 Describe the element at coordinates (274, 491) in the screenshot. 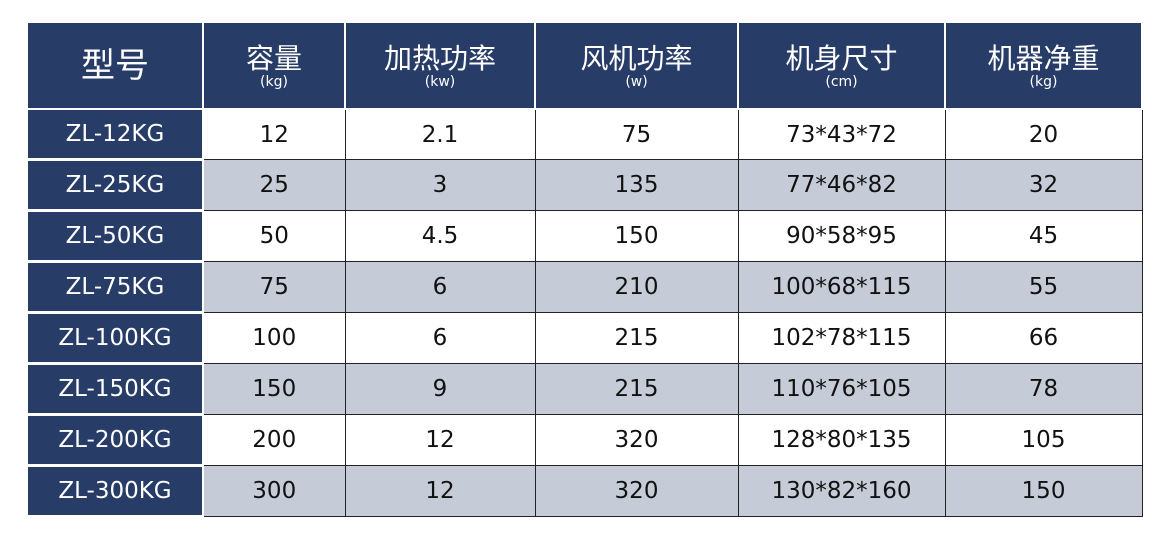

I see `cell-capacity: 300` at that location.